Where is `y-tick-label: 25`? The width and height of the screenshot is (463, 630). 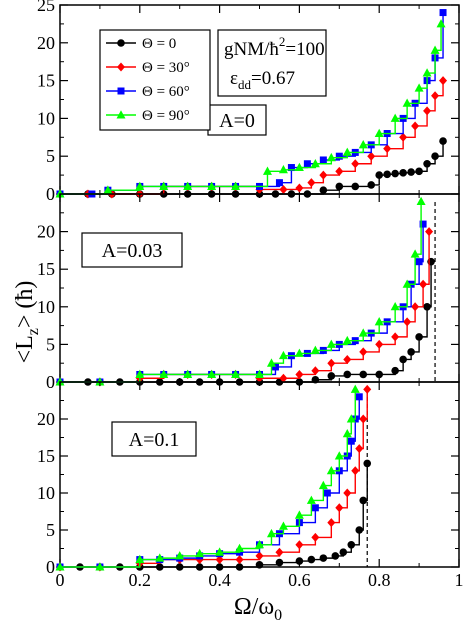 y-tick-label: 25 is located at coordinates (46, 7).